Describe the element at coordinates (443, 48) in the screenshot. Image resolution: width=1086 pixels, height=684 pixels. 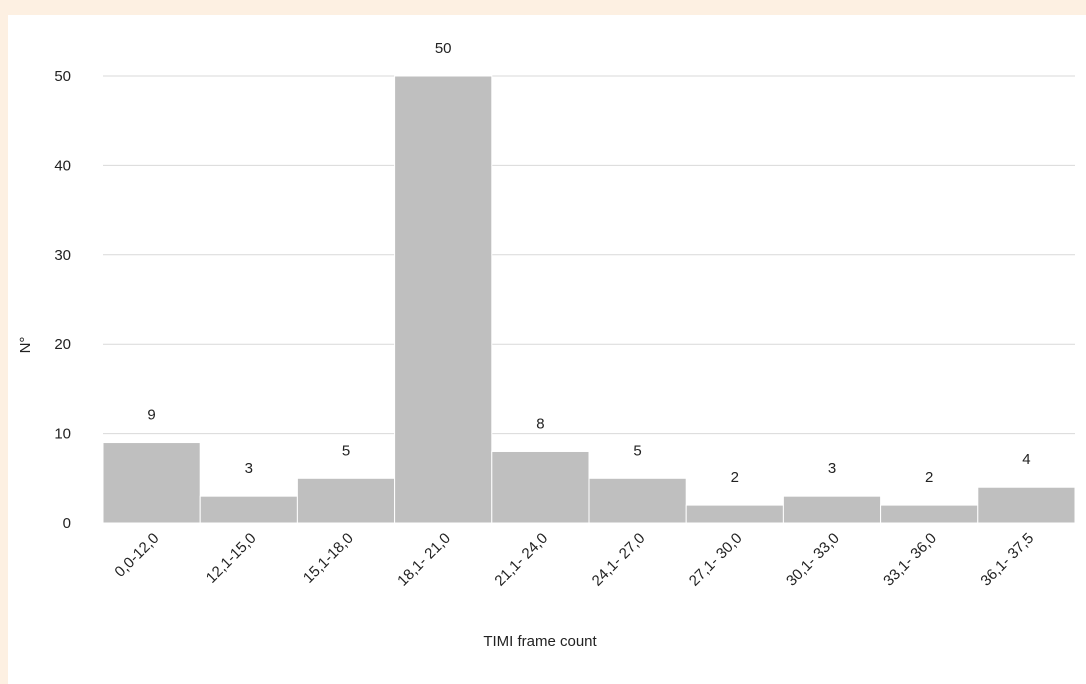
I see `data-label: 50` at that location.